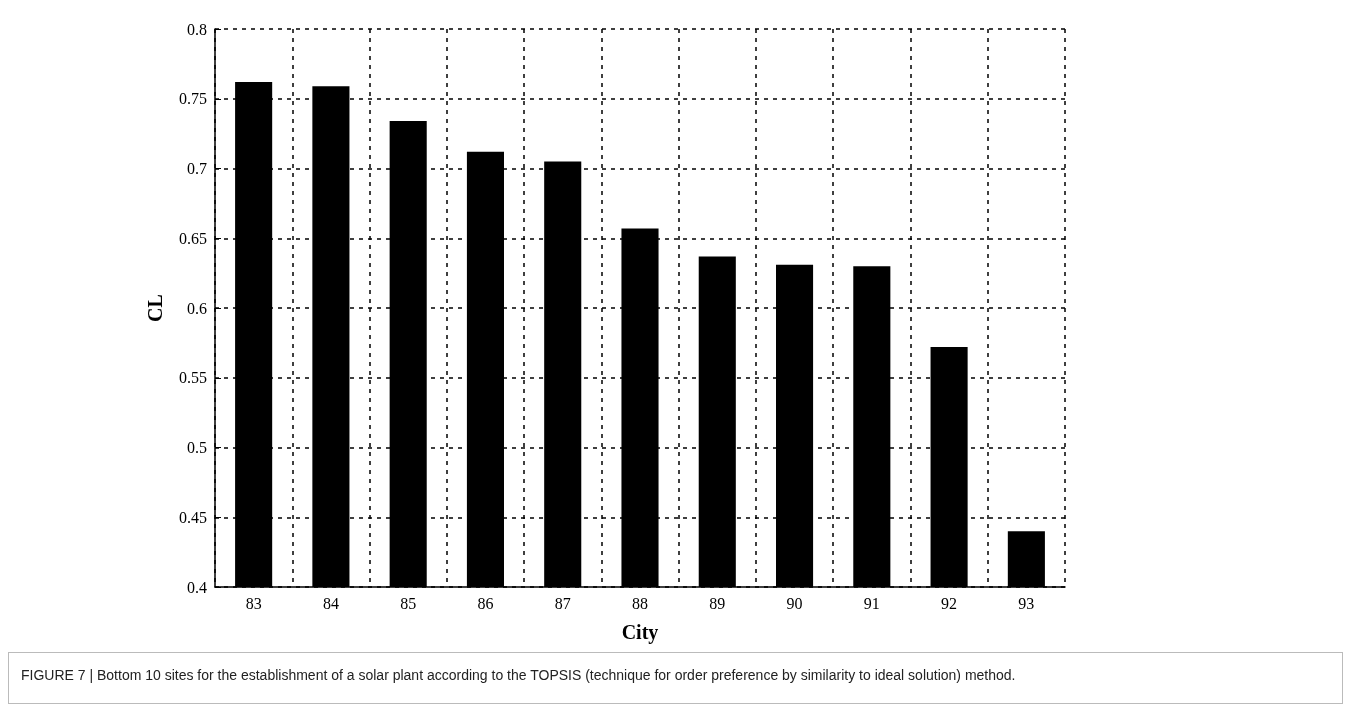 Image resolution: width=1351 pixels, height=712 pixels. What do you see at coordinates (871, 603) in the screenshot?
I see `x-tick-label: 91` at bounding box center [871, 603].